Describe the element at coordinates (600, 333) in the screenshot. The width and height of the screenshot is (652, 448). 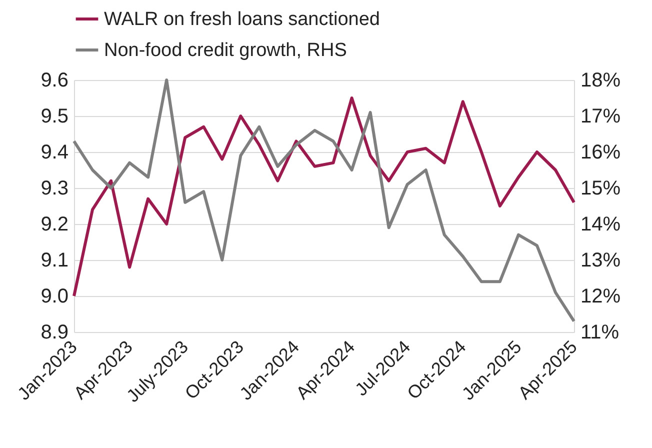
I see `y2-tick-label: 11%` at that location.